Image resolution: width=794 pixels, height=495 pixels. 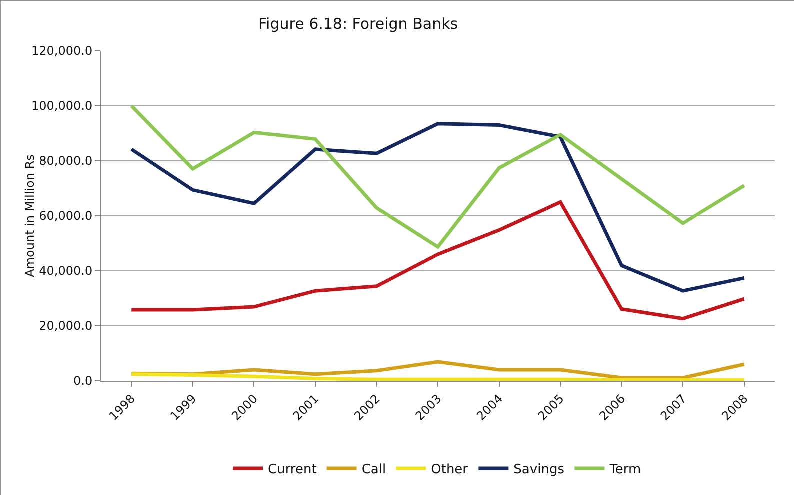 I want to click on legend-label: Current, so click(x=292, y=470).